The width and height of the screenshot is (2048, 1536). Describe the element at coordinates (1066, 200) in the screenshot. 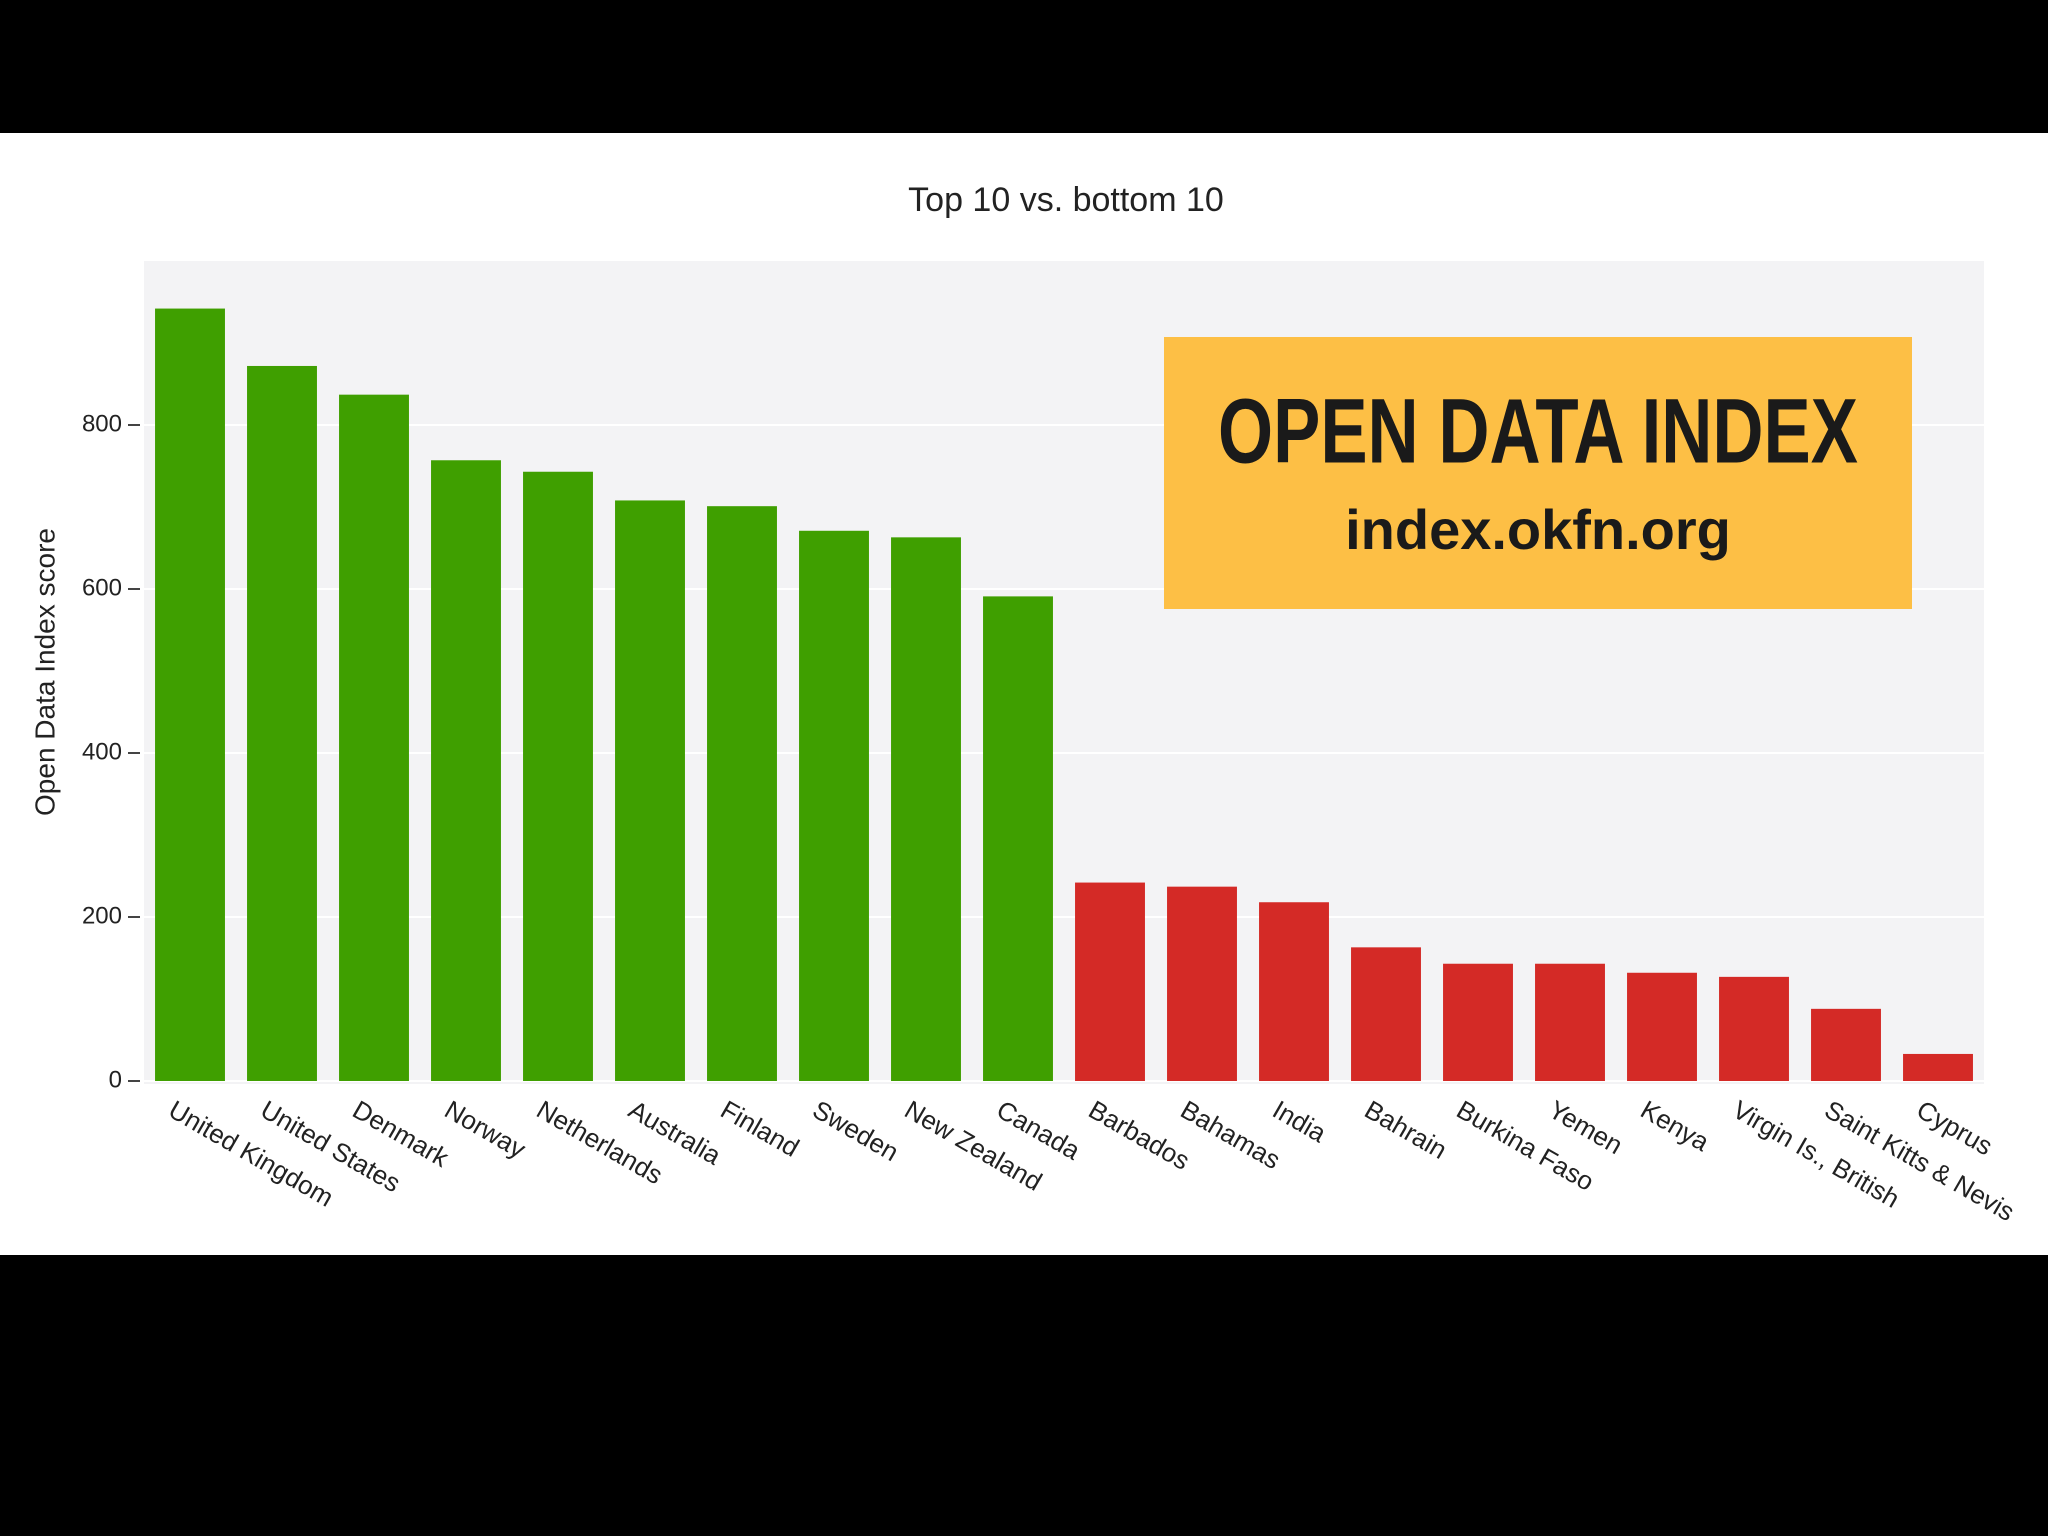

I see `chart-title: Top 10 vs. bottom 10` at that location.